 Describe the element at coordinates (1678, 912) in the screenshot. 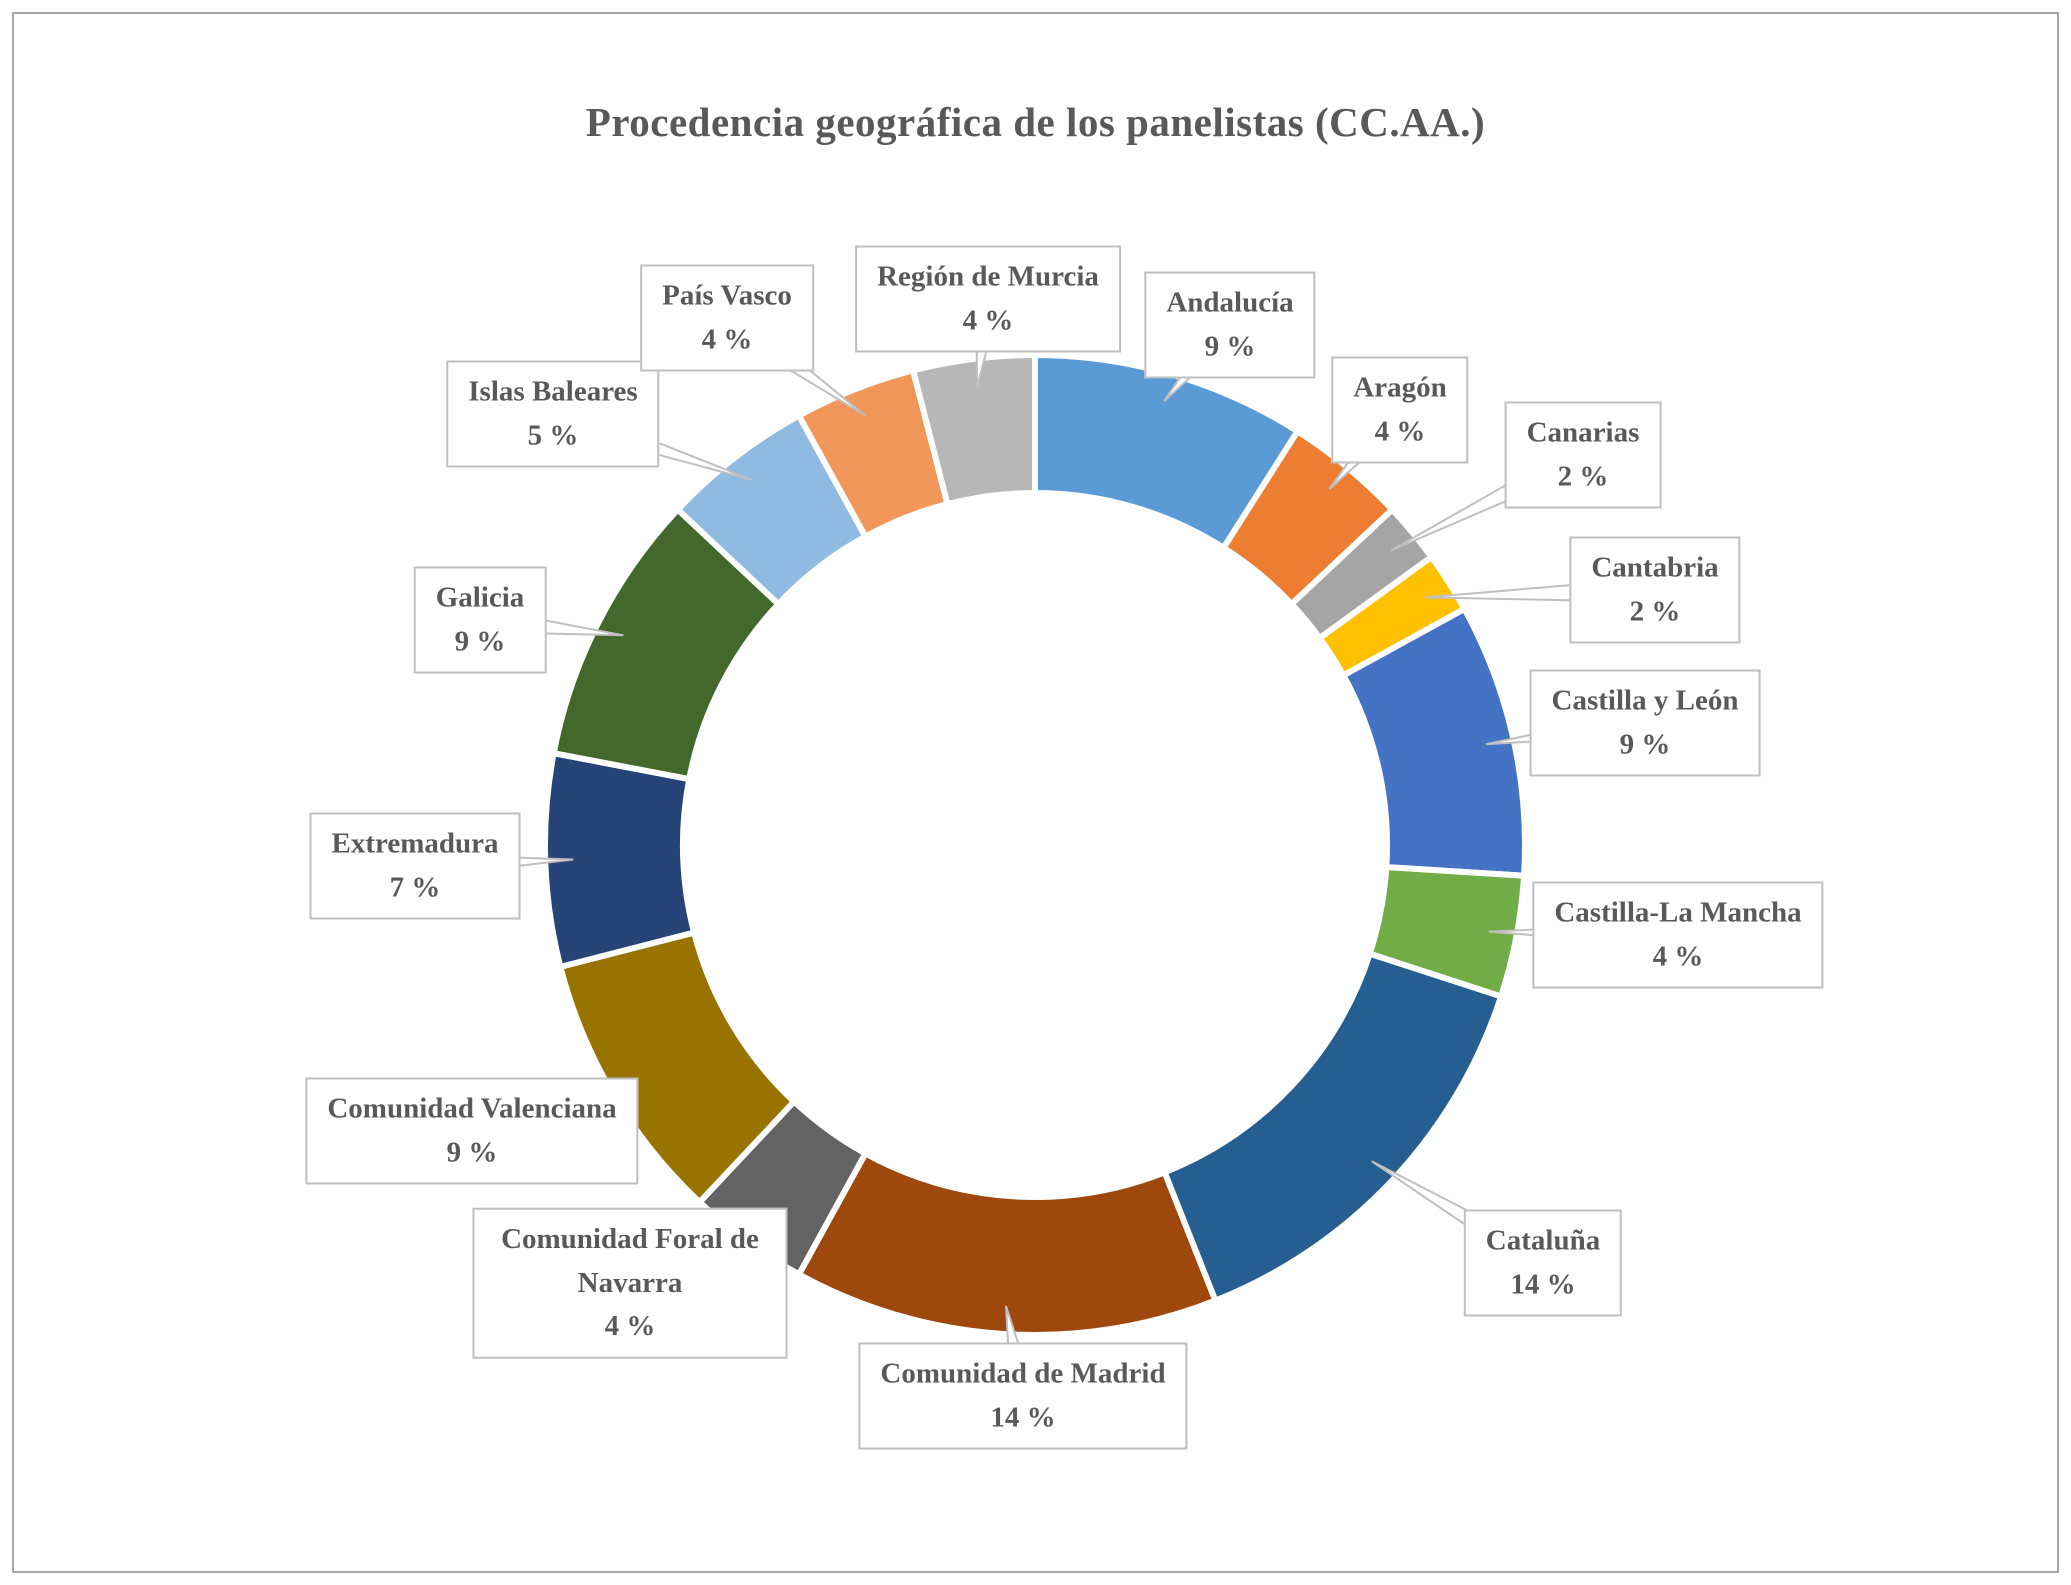

I see `data-label-name: Castilla-La Mancha` at that location.